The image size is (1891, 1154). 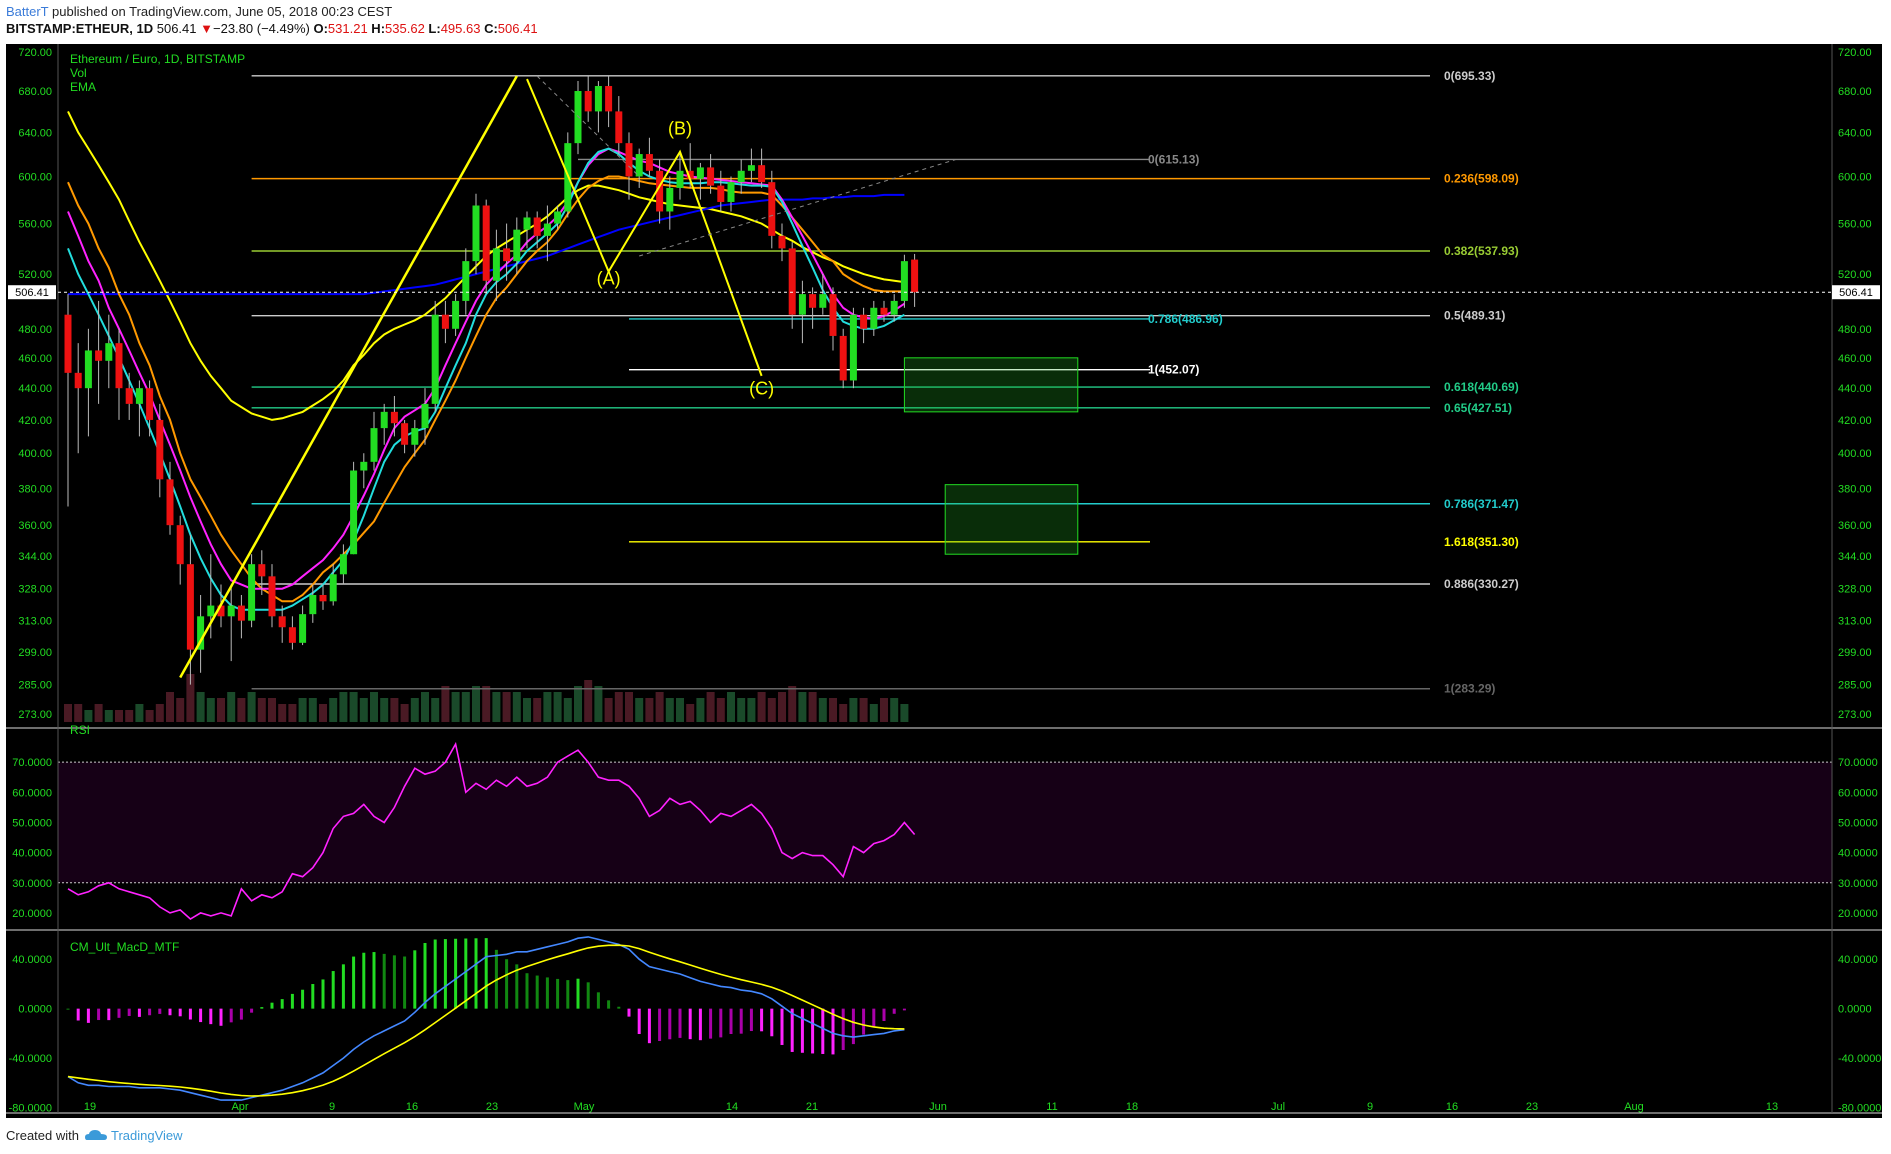 I want to click on author-link: BatterT, so click(x=27, y=11).